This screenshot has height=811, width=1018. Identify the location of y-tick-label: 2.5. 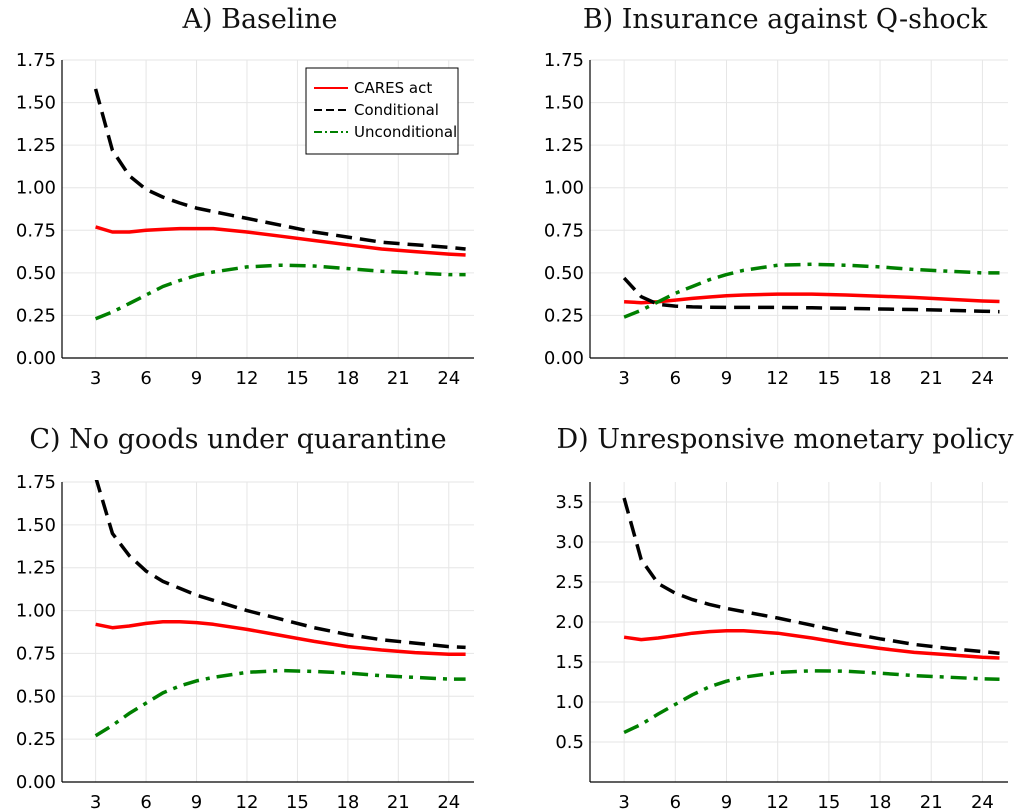
(569, 582).